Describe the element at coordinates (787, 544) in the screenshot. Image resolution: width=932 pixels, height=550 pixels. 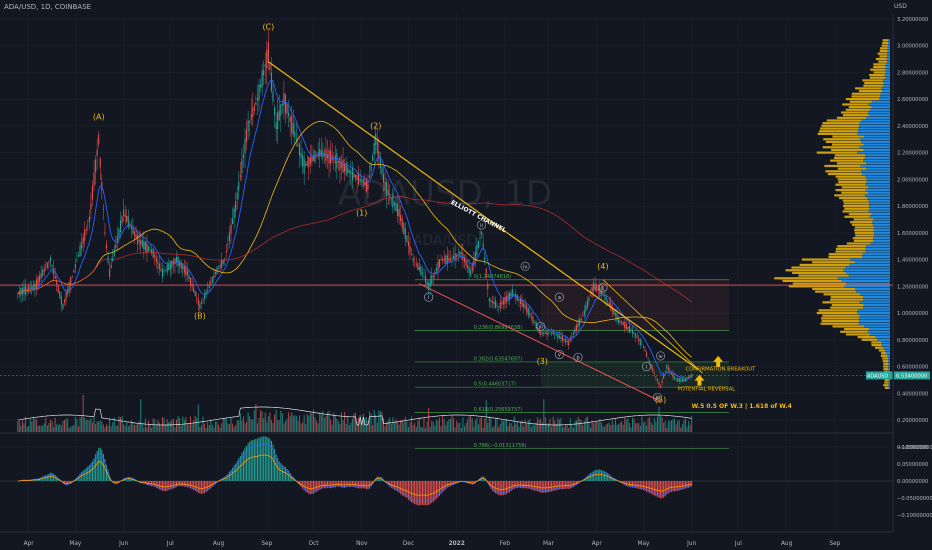
I see `time-tick-label: Aug` at that location.